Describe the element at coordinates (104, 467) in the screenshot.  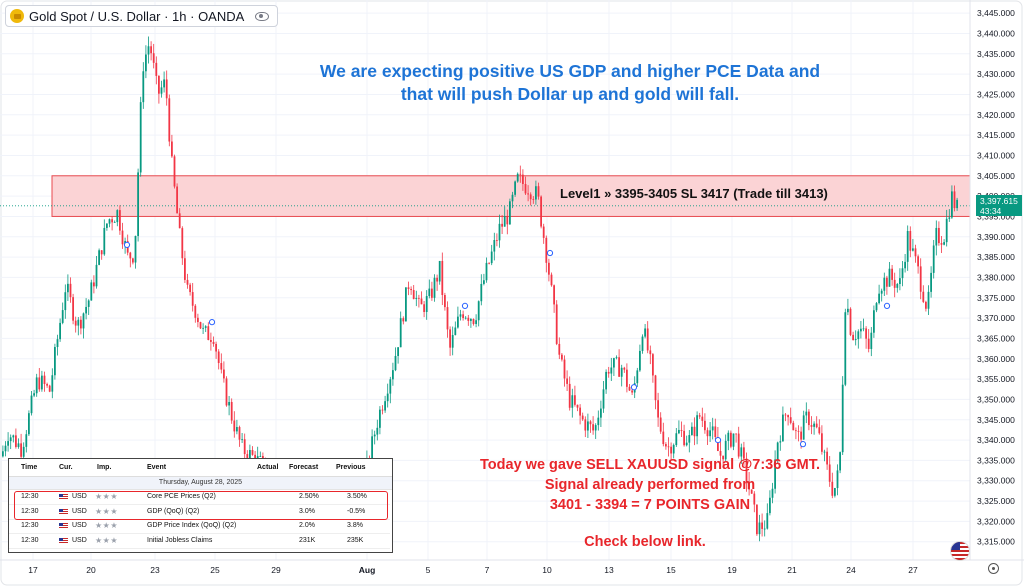
I see `col-importance: Imp.` at that location.